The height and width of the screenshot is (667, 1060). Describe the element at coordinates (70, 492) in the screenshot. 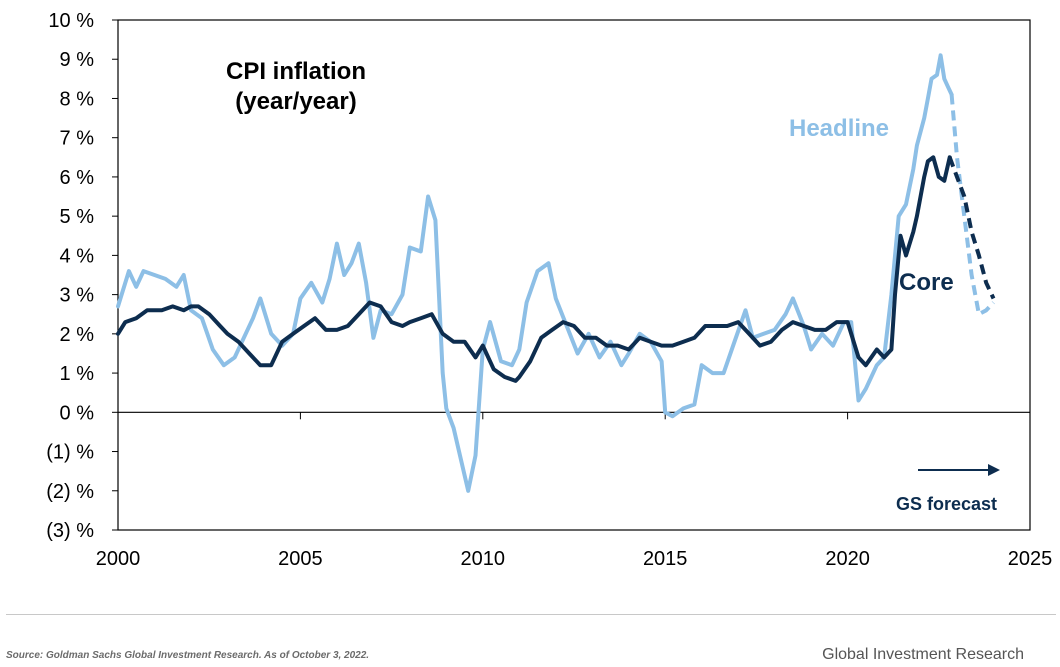

I see `y-tick-label: (2) %` at that location.